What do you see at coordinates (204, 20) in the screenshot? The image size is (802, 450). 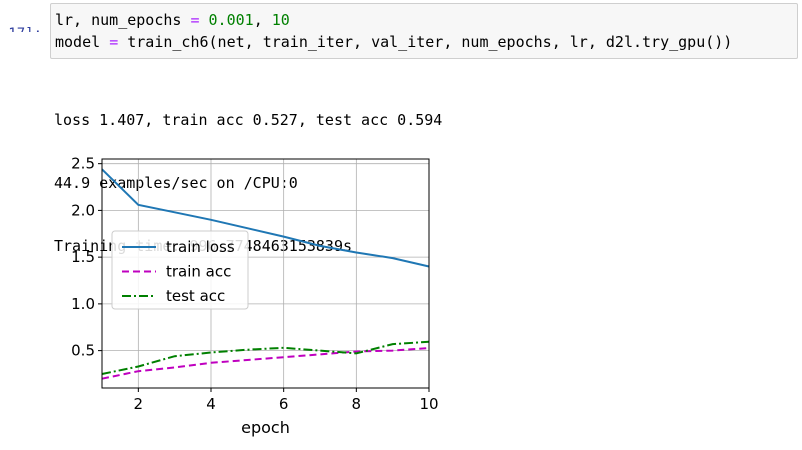 I see `code-token` at bounding box center [204, 20].